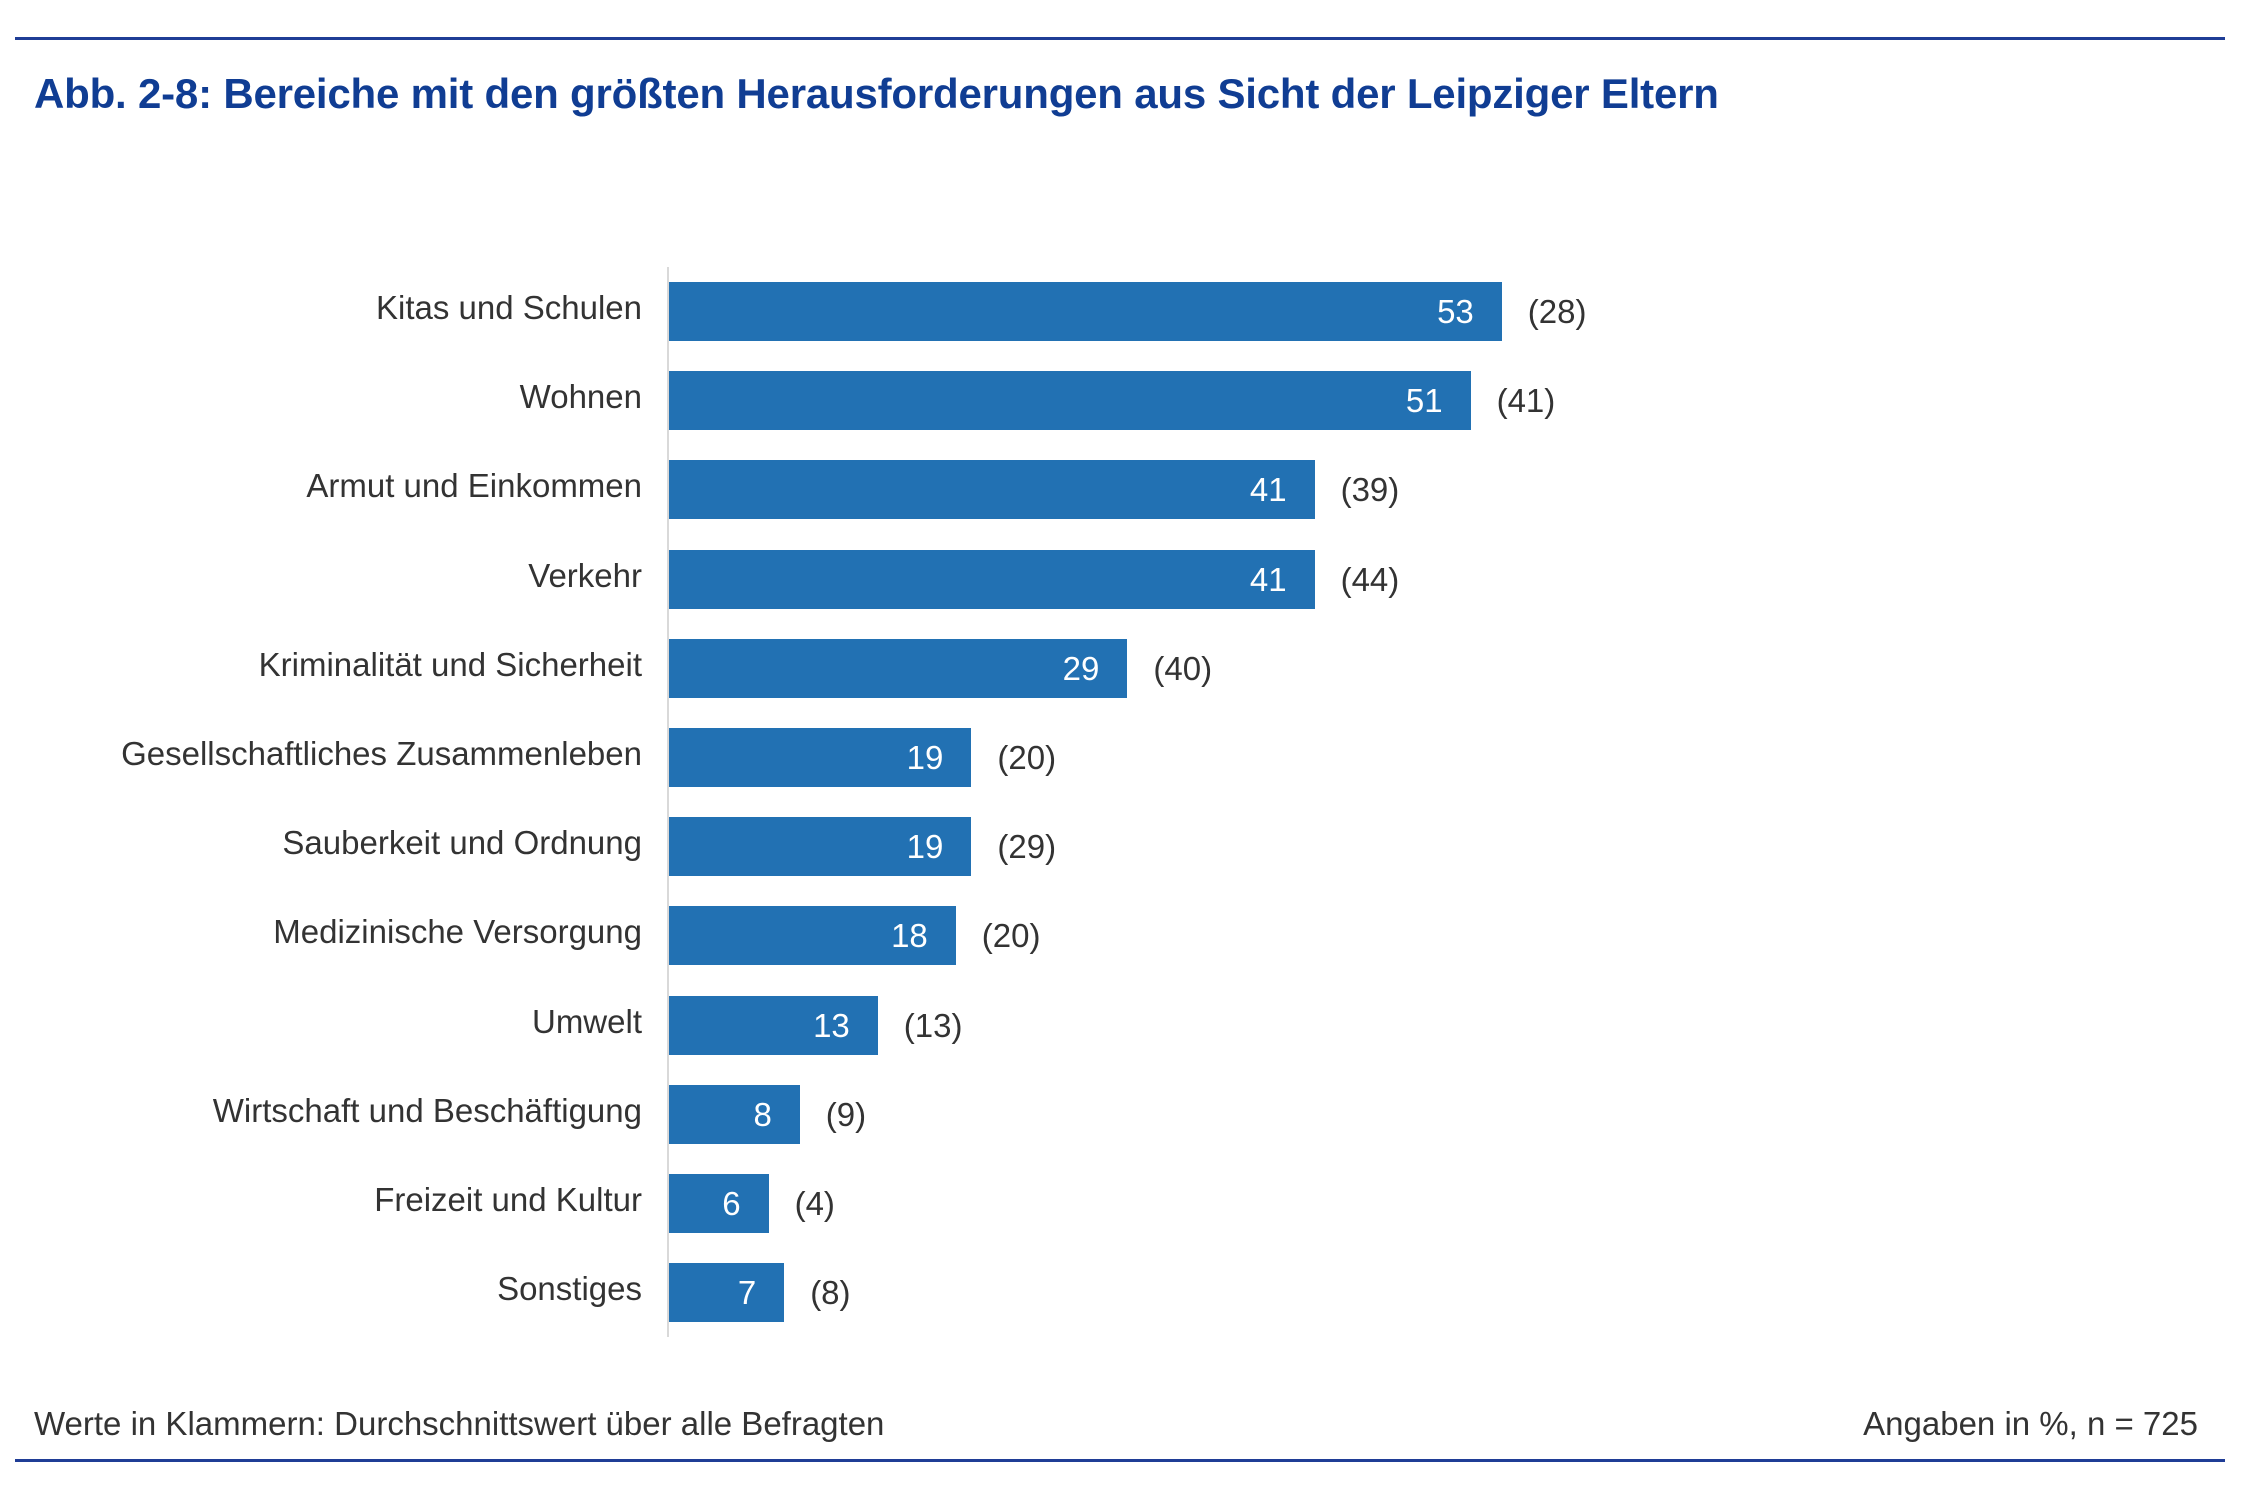 The height and width of the screenshot is (1500, 2250). Describe the element at coordinates (508, 307) in the screenshot. I see `category-label: Kitas und Schulen` at that location.